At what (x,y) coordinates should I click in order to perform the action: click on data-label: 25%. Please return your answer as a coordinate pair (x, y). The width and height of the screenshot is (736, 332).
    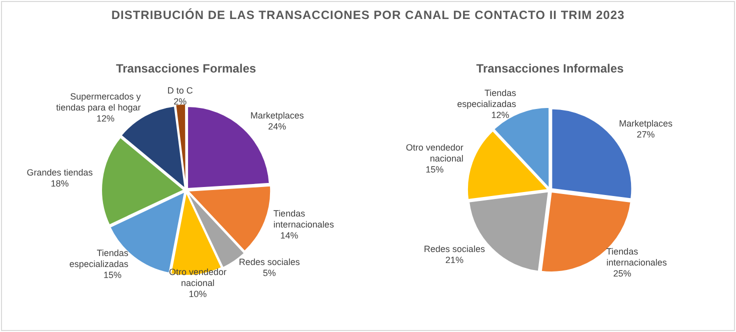
    Looking at the image, I should click on (622, 273).